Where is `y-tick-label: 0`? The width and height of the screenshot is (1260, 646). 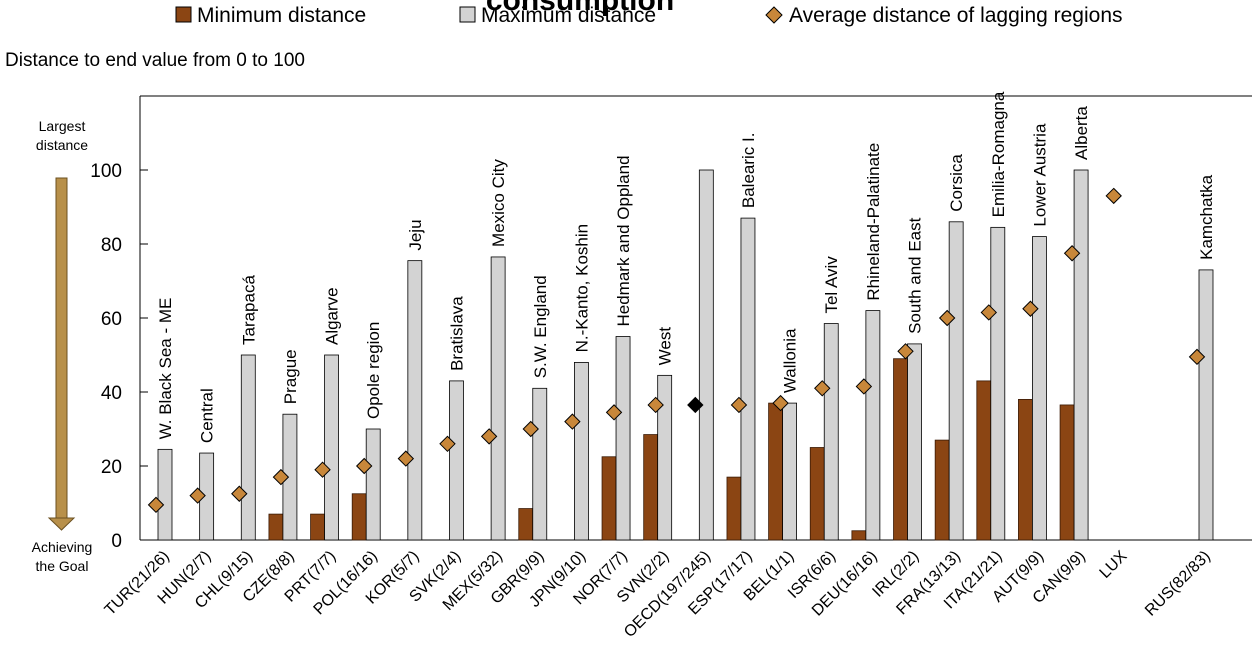
y-tick-label: 0 is located at coordinates (116, 541).